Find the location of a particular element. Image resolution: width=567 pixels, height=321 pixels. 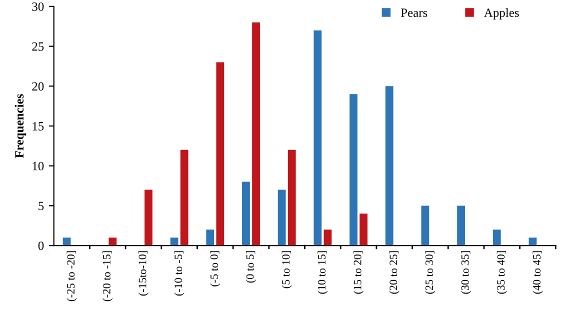

y-tick-label: 5 is located at coordinates (41, 206).